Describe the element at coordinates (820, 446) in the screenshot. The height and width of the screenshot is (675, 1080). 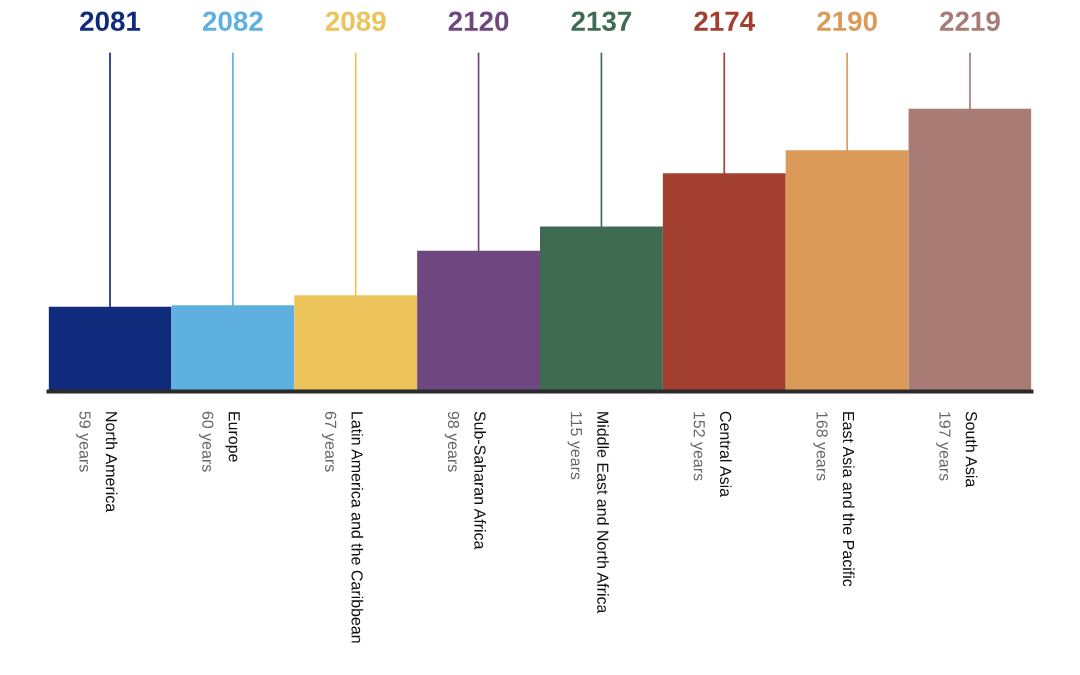
I see `data-label: 168 years` at that location.